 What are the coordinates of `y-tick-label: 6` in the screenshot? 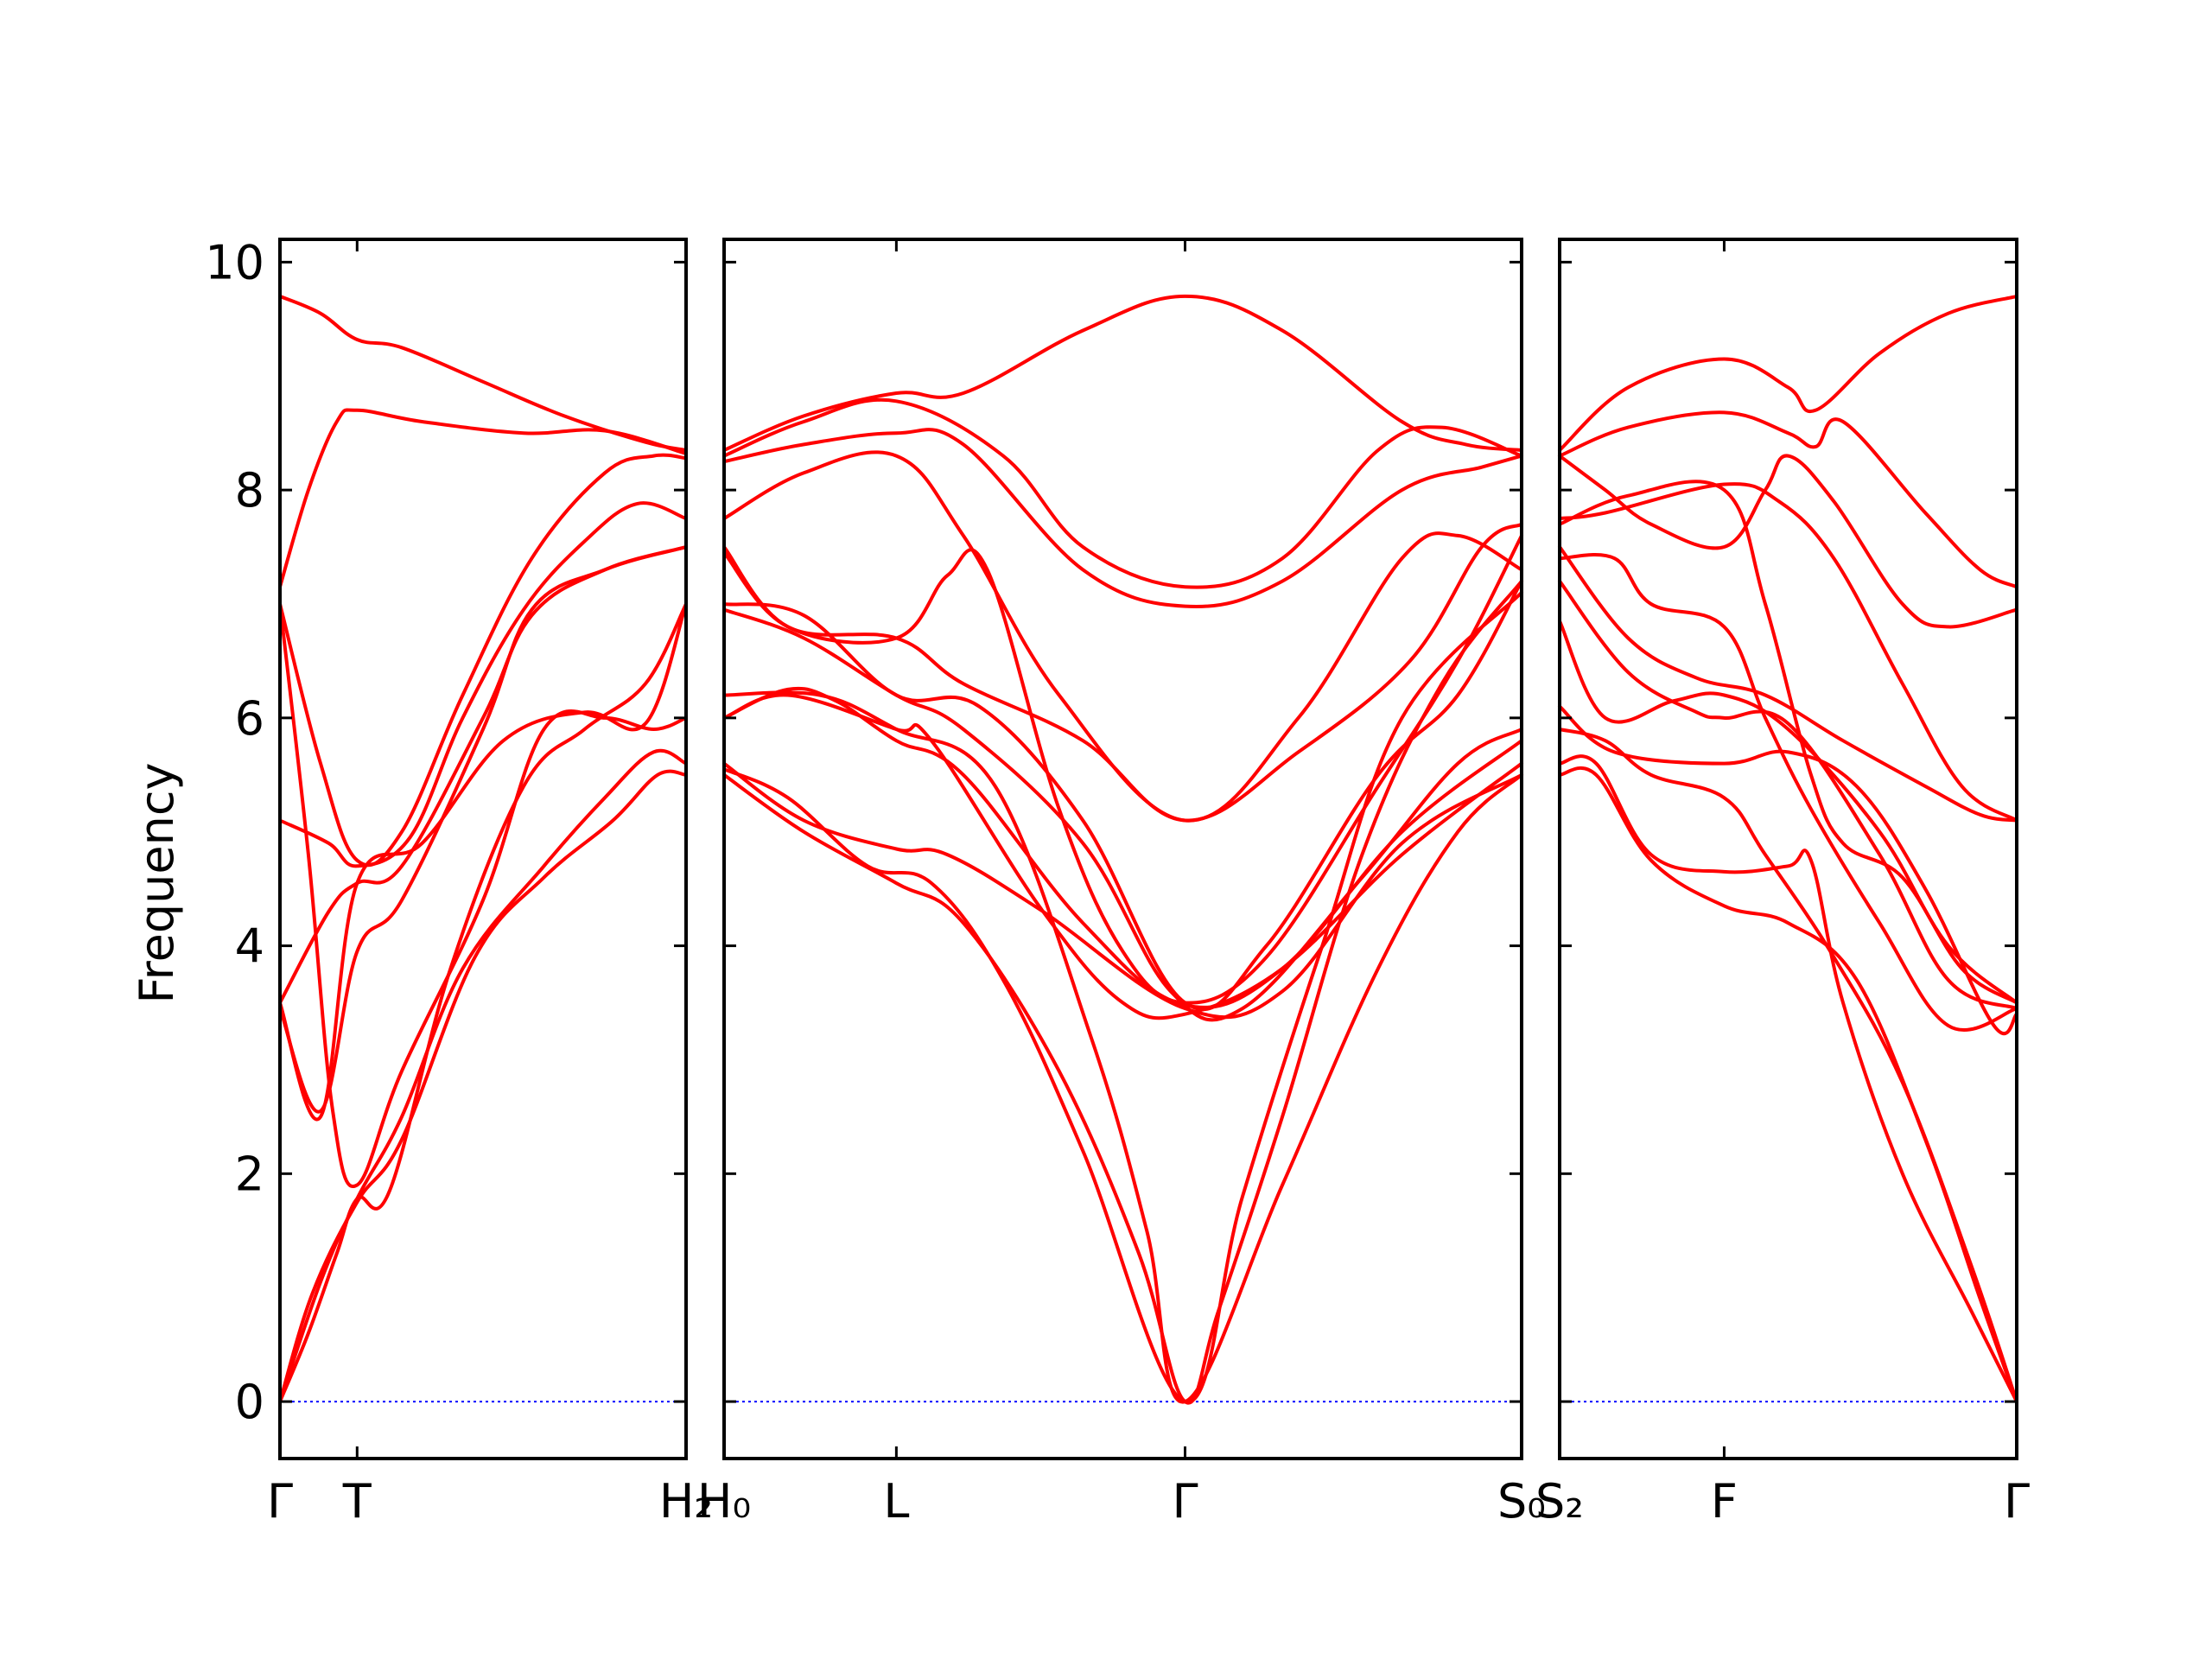 It's located at (249, 718).